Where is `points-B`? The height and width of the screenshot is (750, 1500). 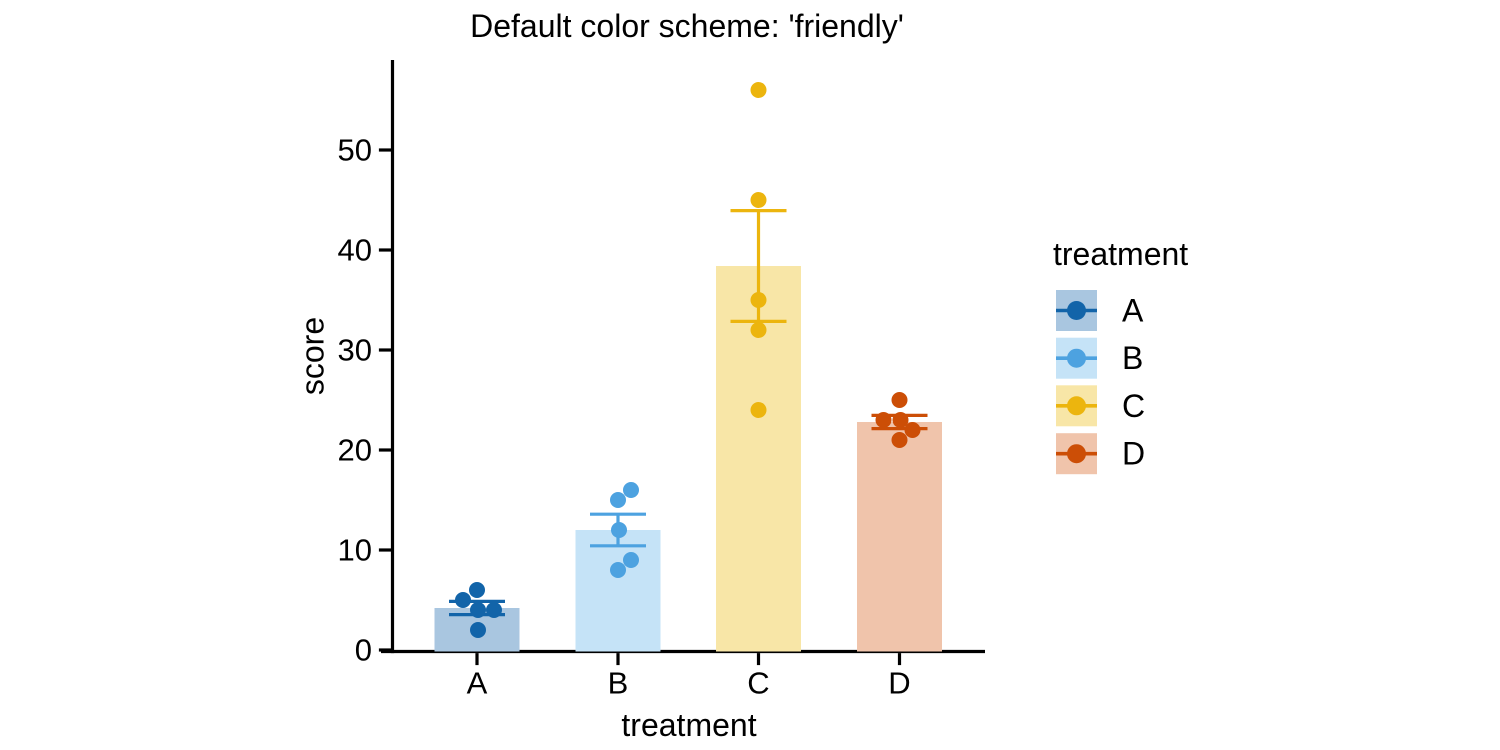
points-B is located at coordinates (624, 530).